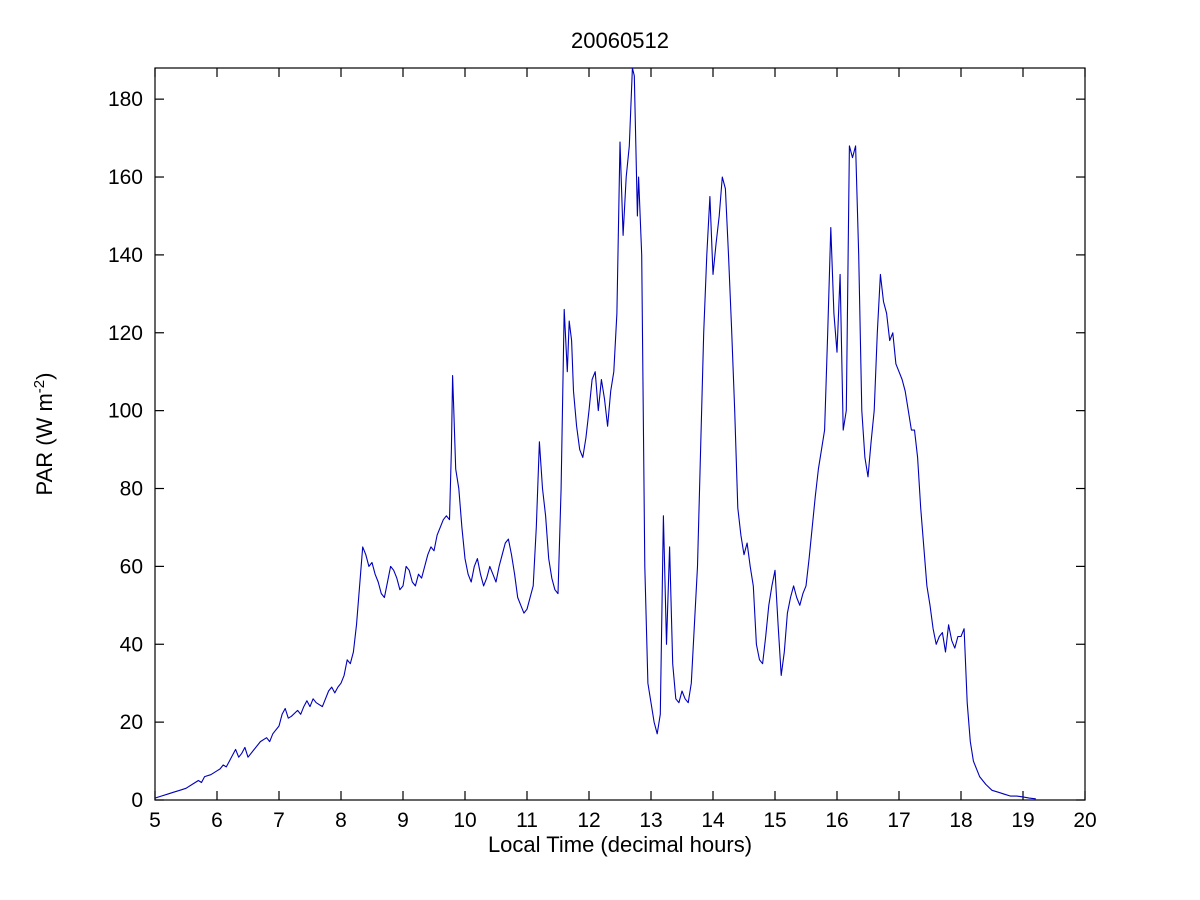  I want to click on x-tick-label: 12, so click(588, 820).